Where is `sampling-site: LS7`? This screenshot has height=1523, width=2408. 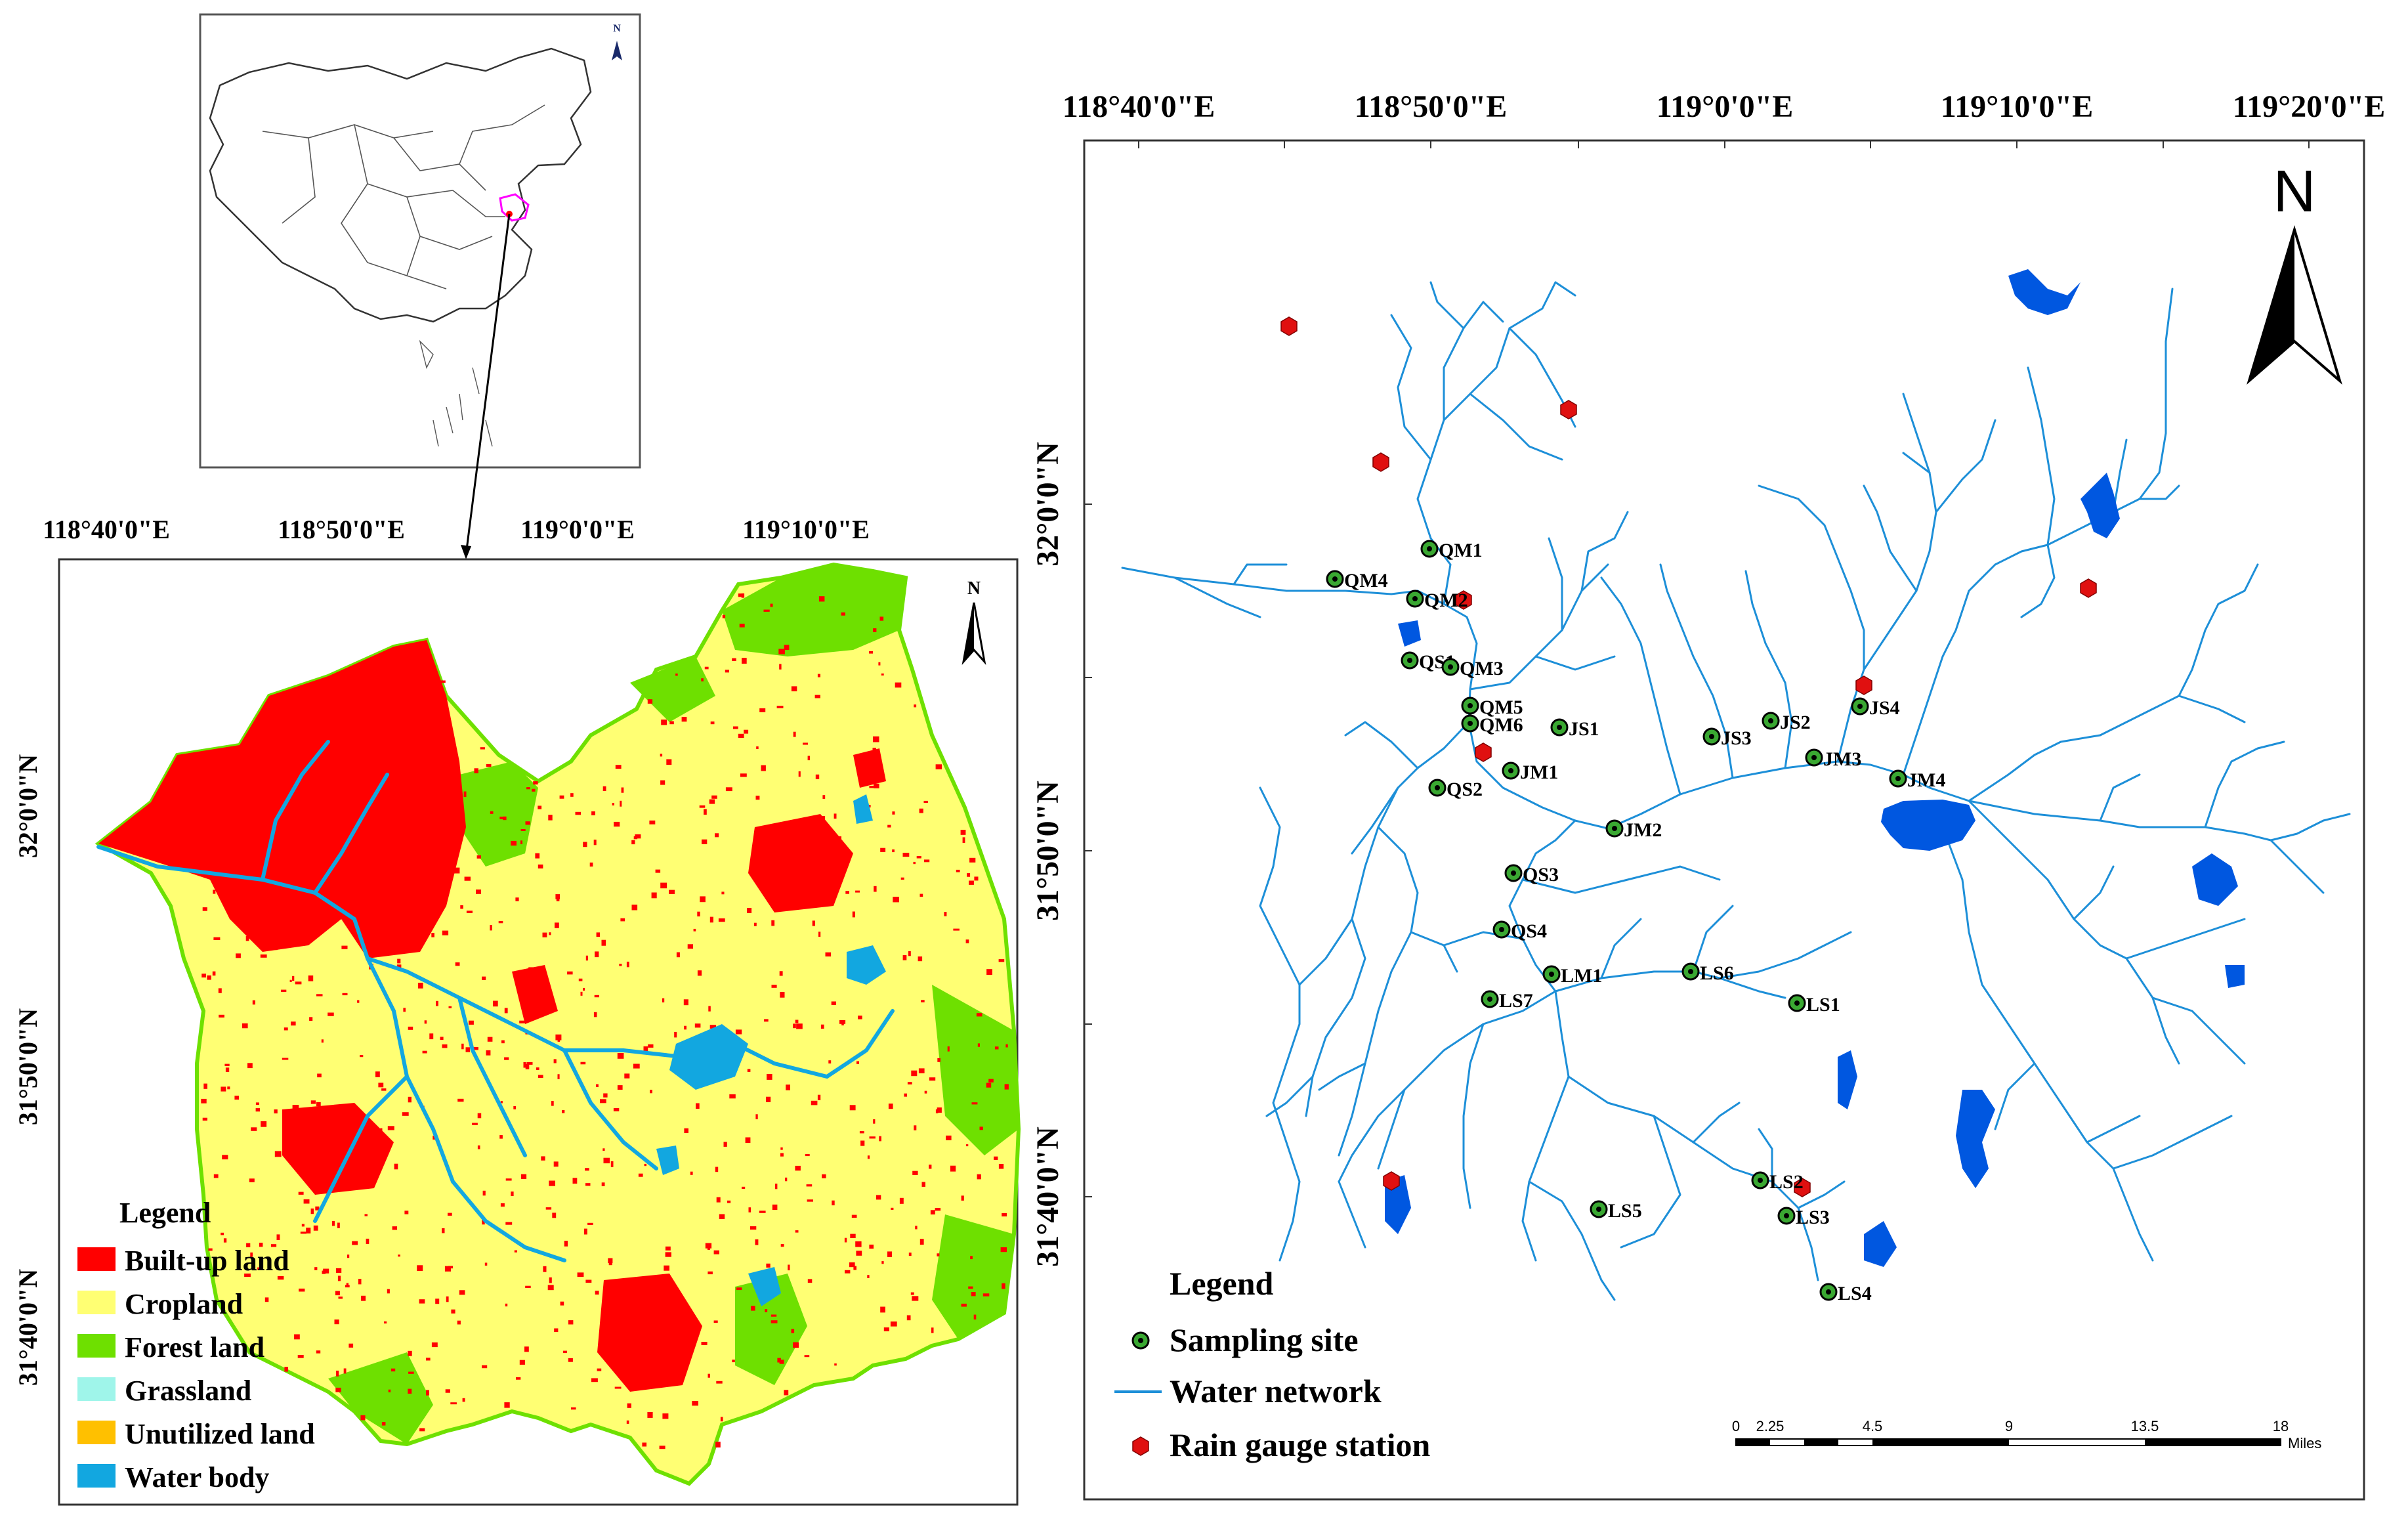
sampling-site: LS7 is located at coordinates (1507, 1001).